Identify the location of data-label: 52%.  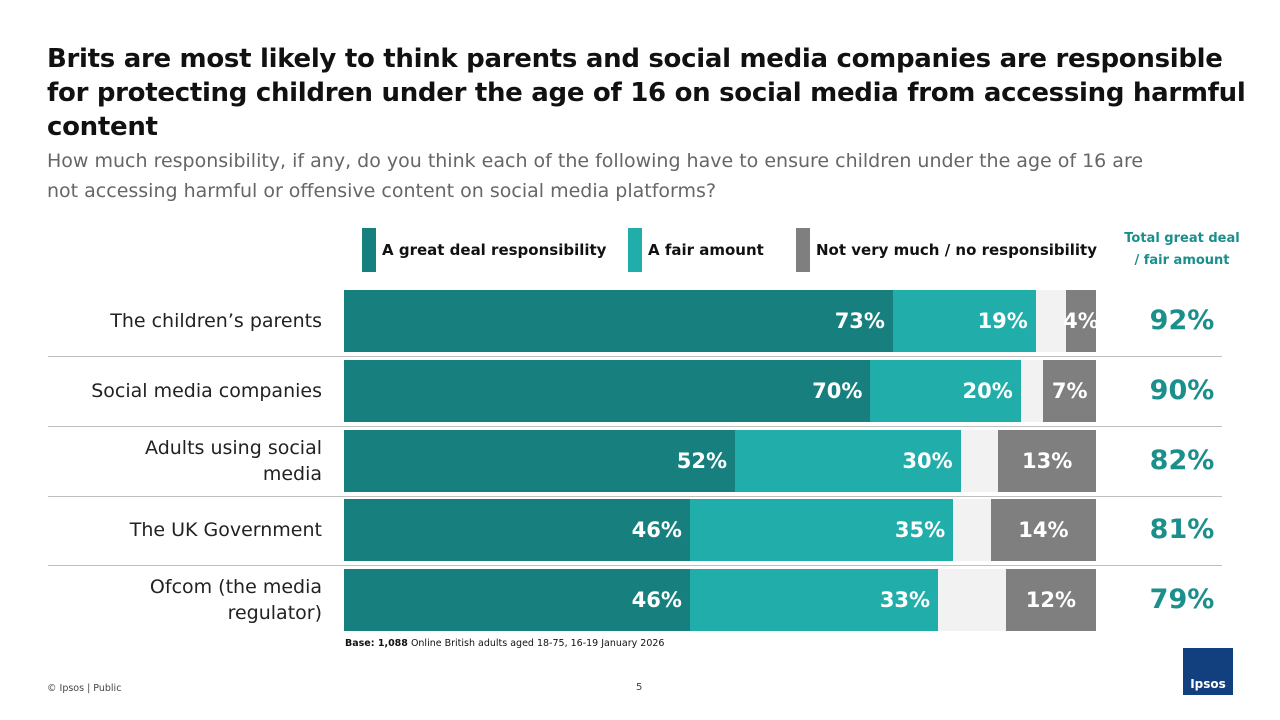
(702, 461).